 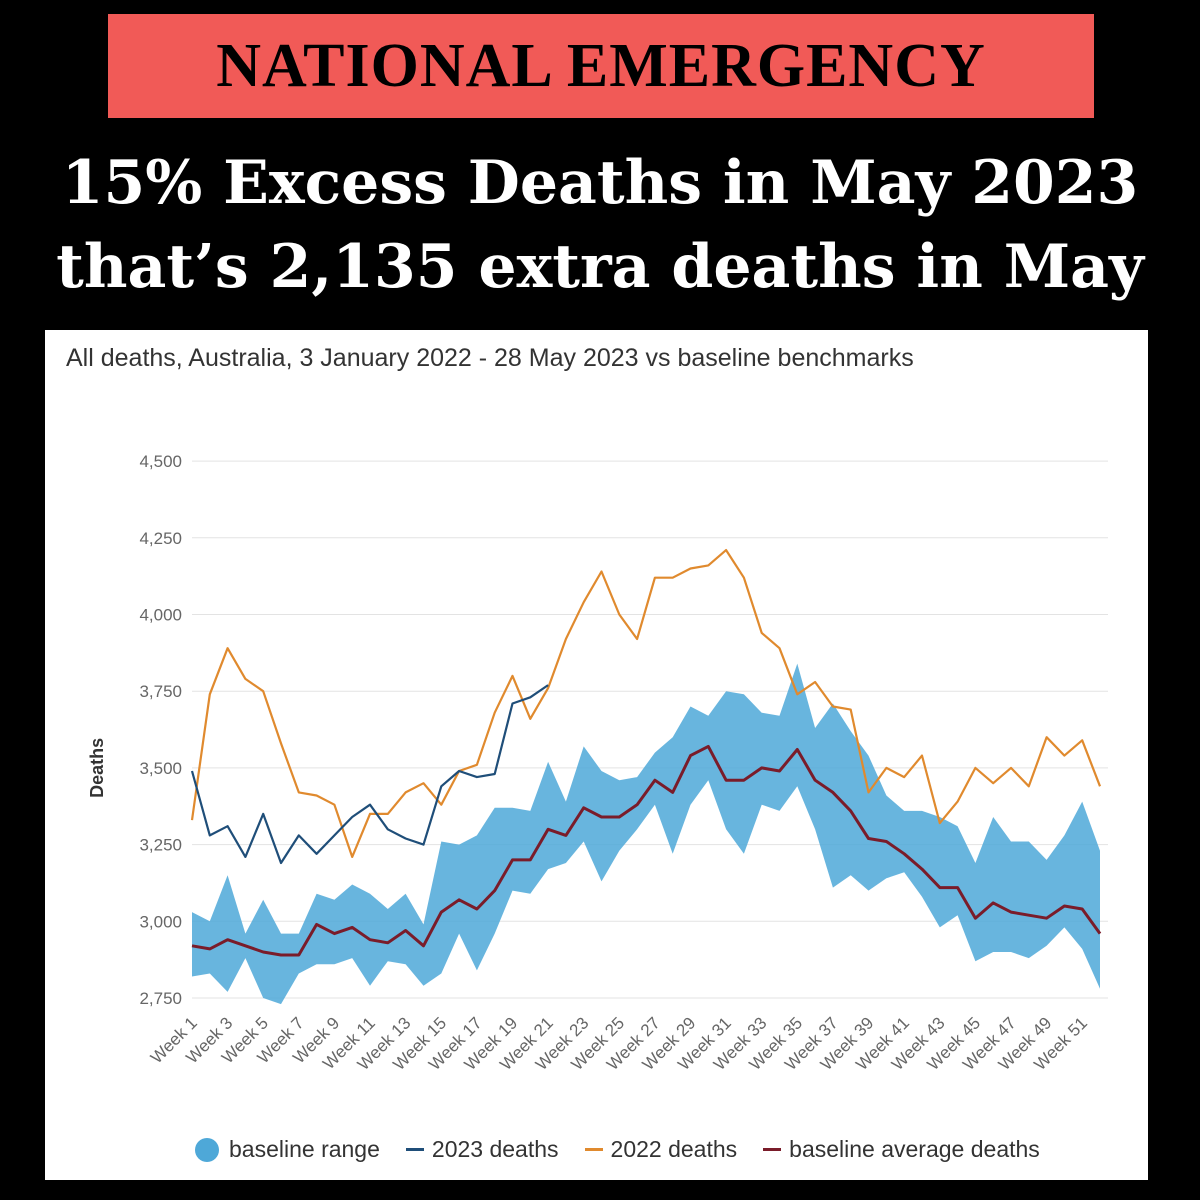 I want to click on legend-swatch-2022-deaths, so click(x=593, y=1149).